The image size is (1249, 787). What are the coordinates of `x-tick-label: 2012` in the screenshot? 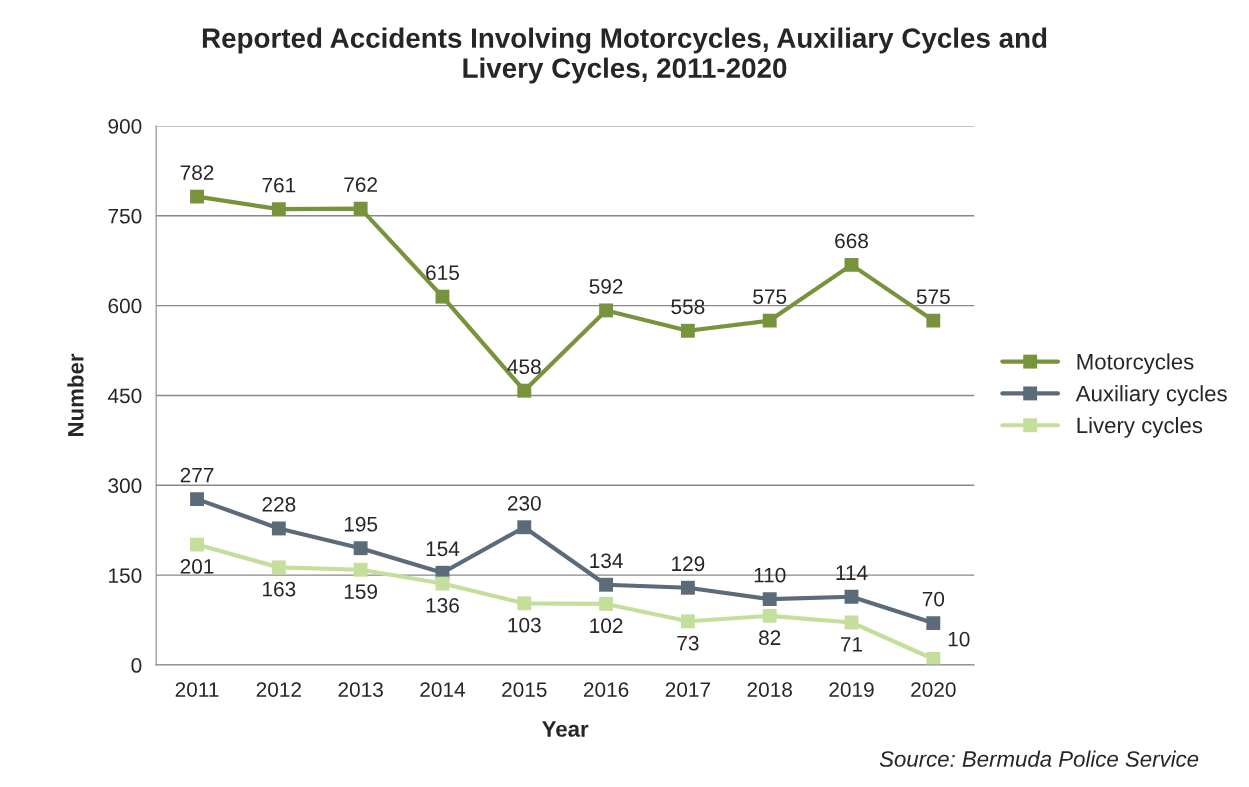 It's located at (278, 689).